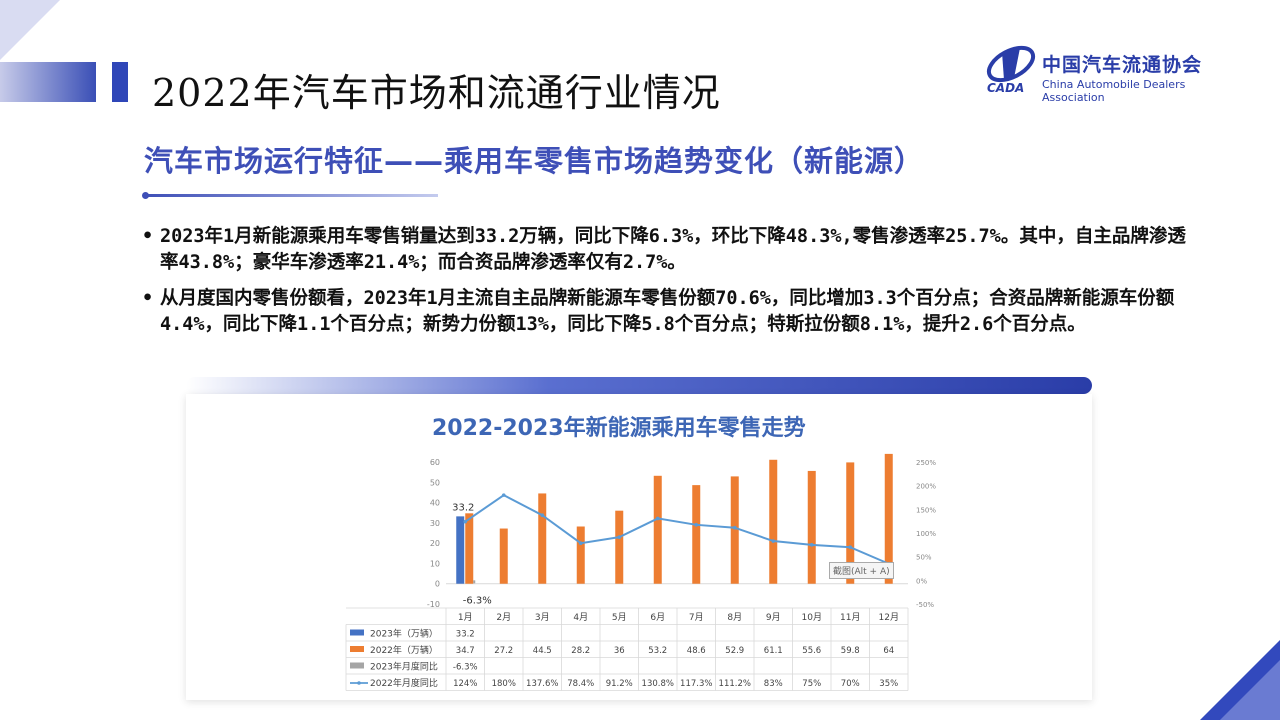  Describe the element at coordinates (888, 684) in the screenshot. I see `table-cell: 35%` at that location.